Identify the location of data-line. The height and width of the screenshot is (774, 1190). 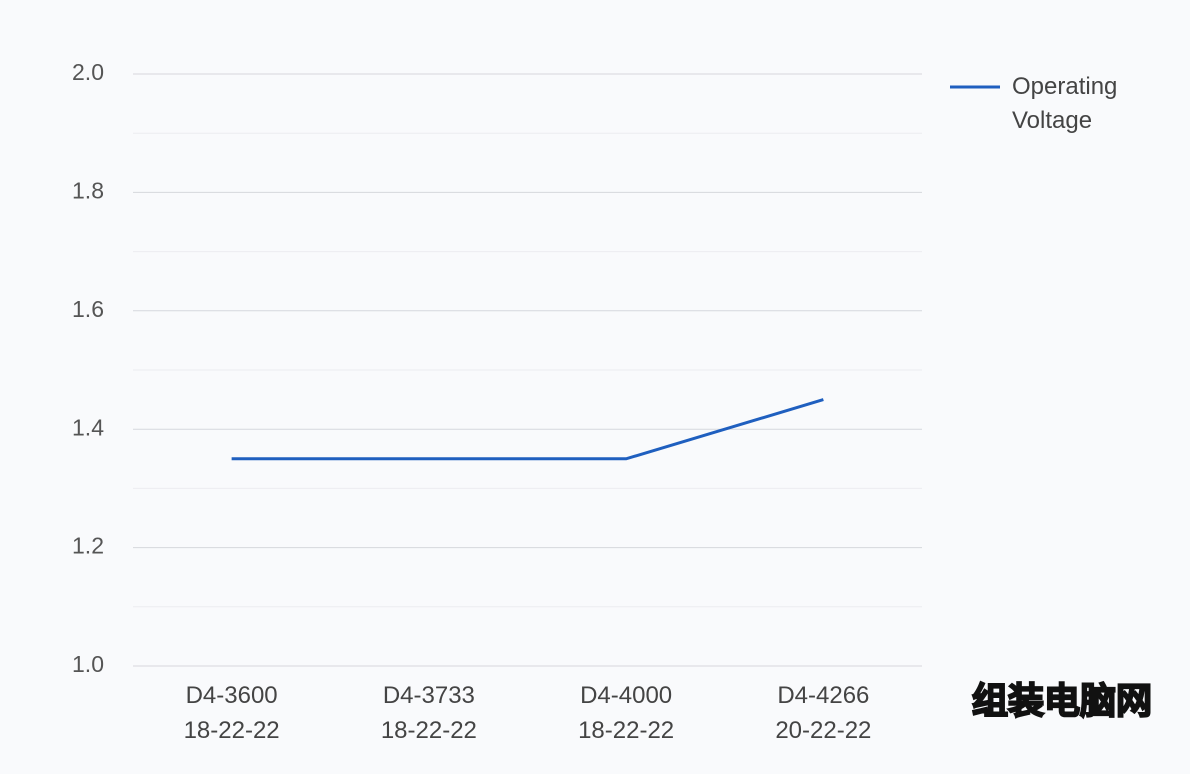
(527, 429).